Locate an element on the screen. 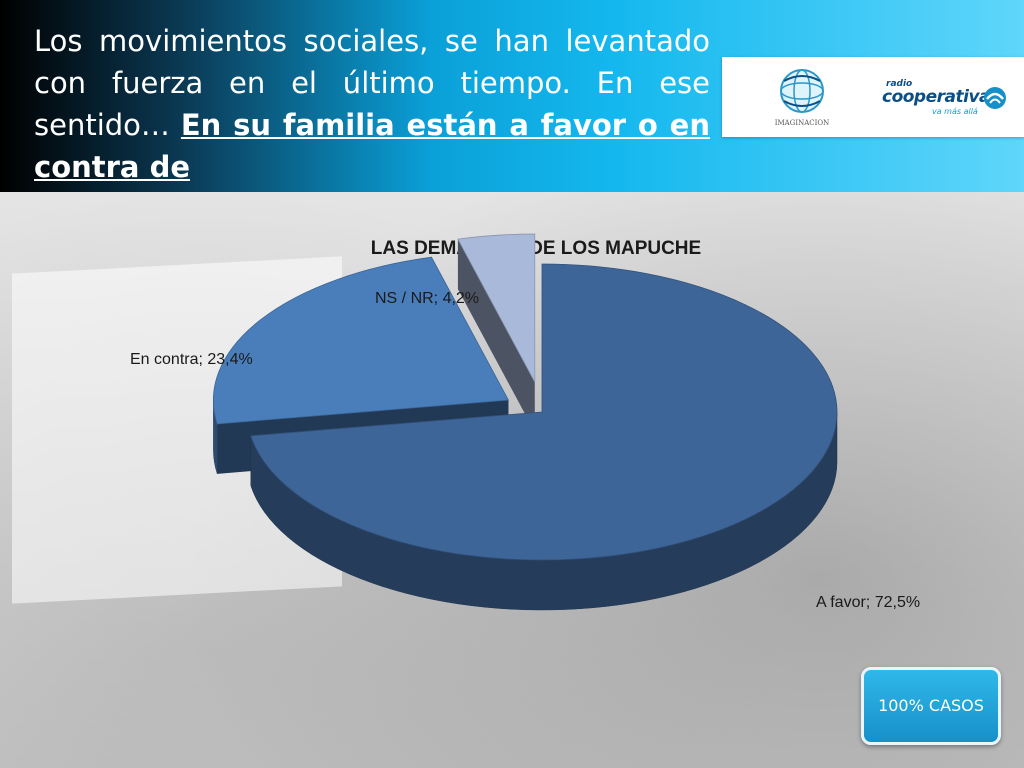 The height and width of the screenshot is (768, 1024). imaginacion-logo-text: IMAGINACION is located at coordinates (802, 123).